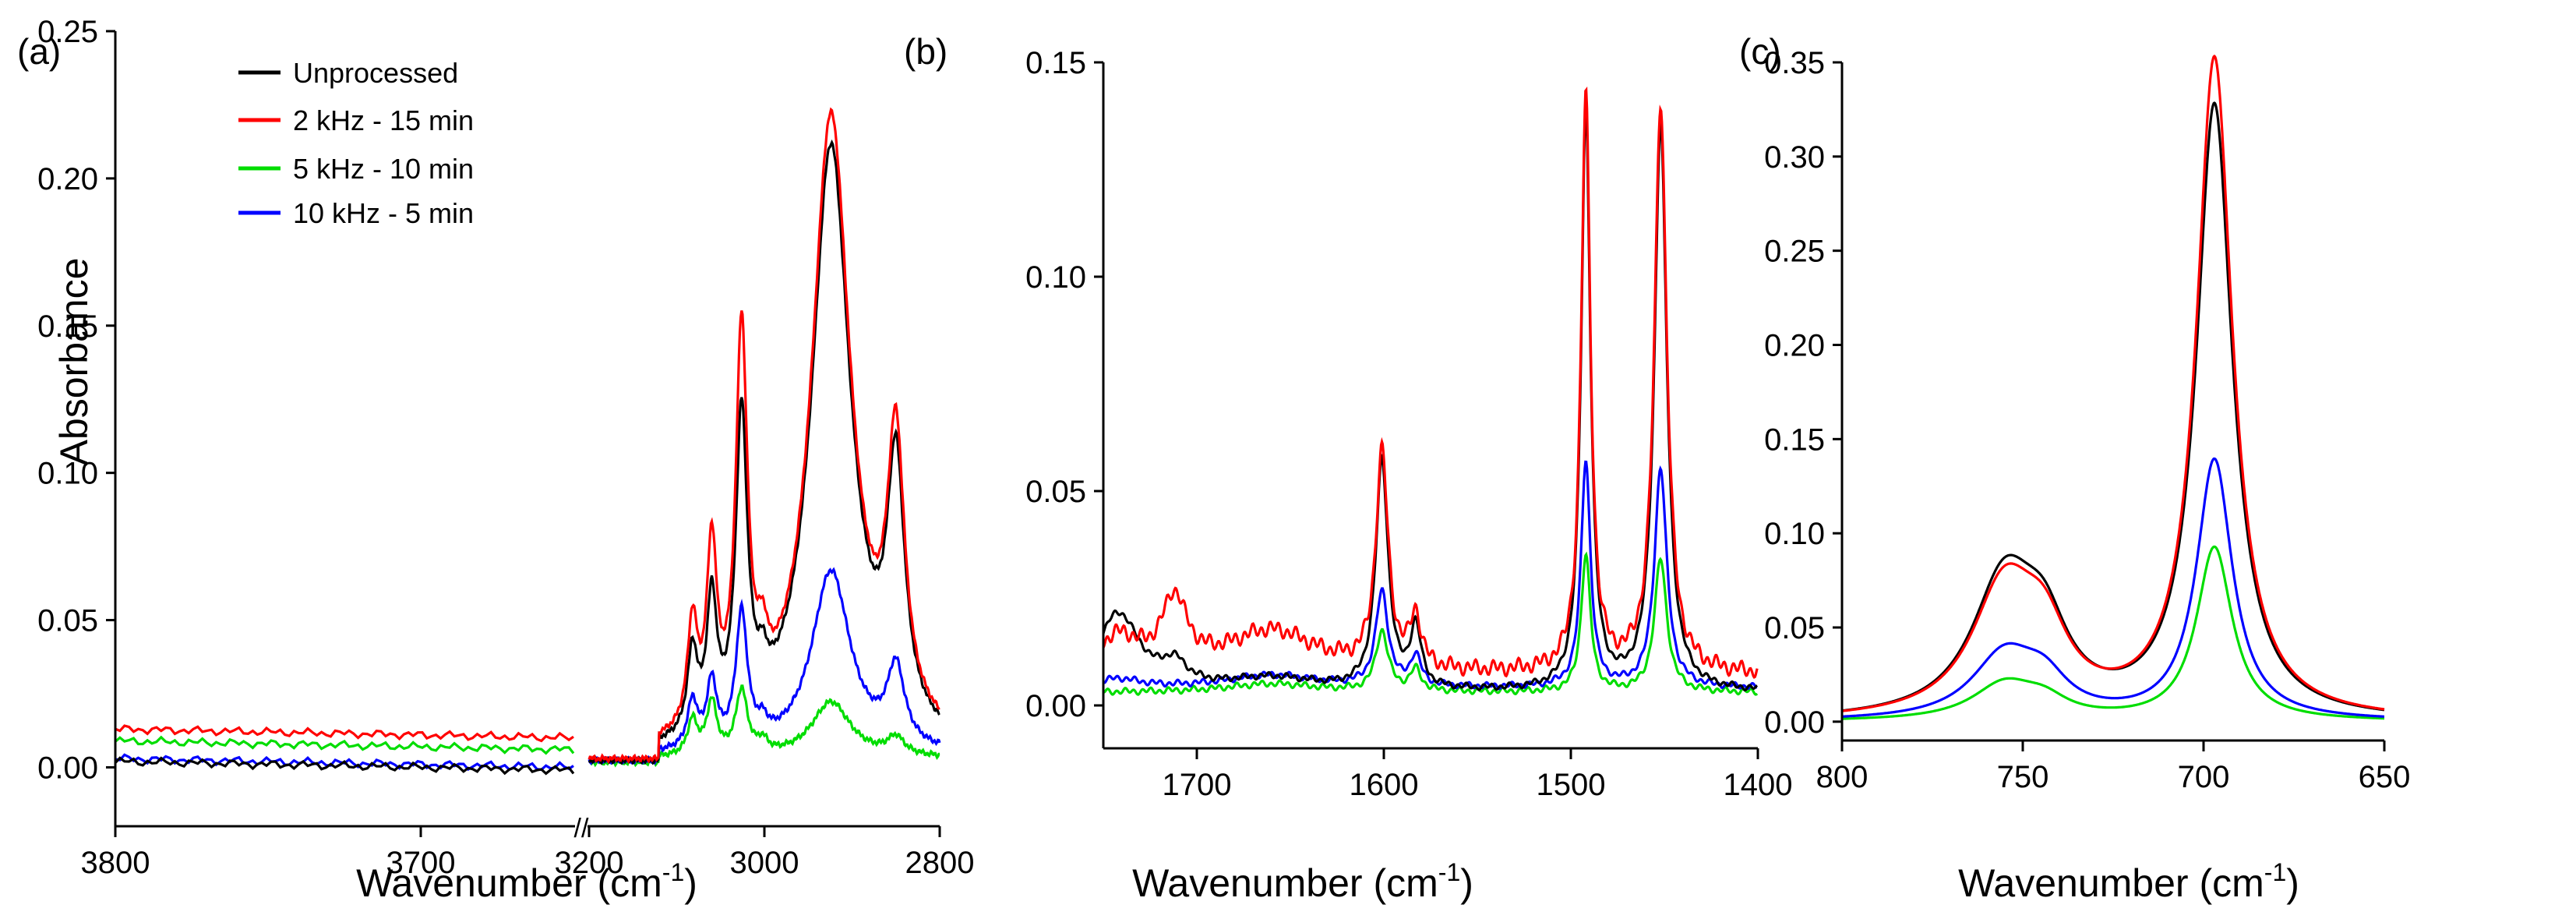 This screenshot has width=2576, height=919. What do you see at coordinates (1794, 534) in the screenshot?
I see `panel-c-ytick-label: 0.10` at bounding box center [1794, 534].